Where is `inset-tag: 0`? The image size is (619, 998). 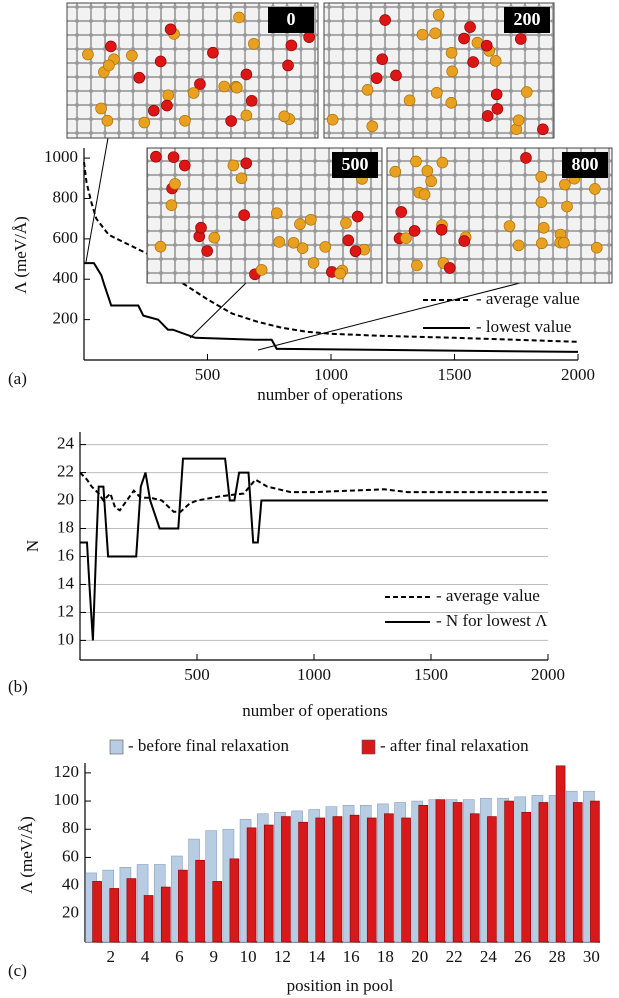
inset-tag: 0 is located at coordinates (291, 19).